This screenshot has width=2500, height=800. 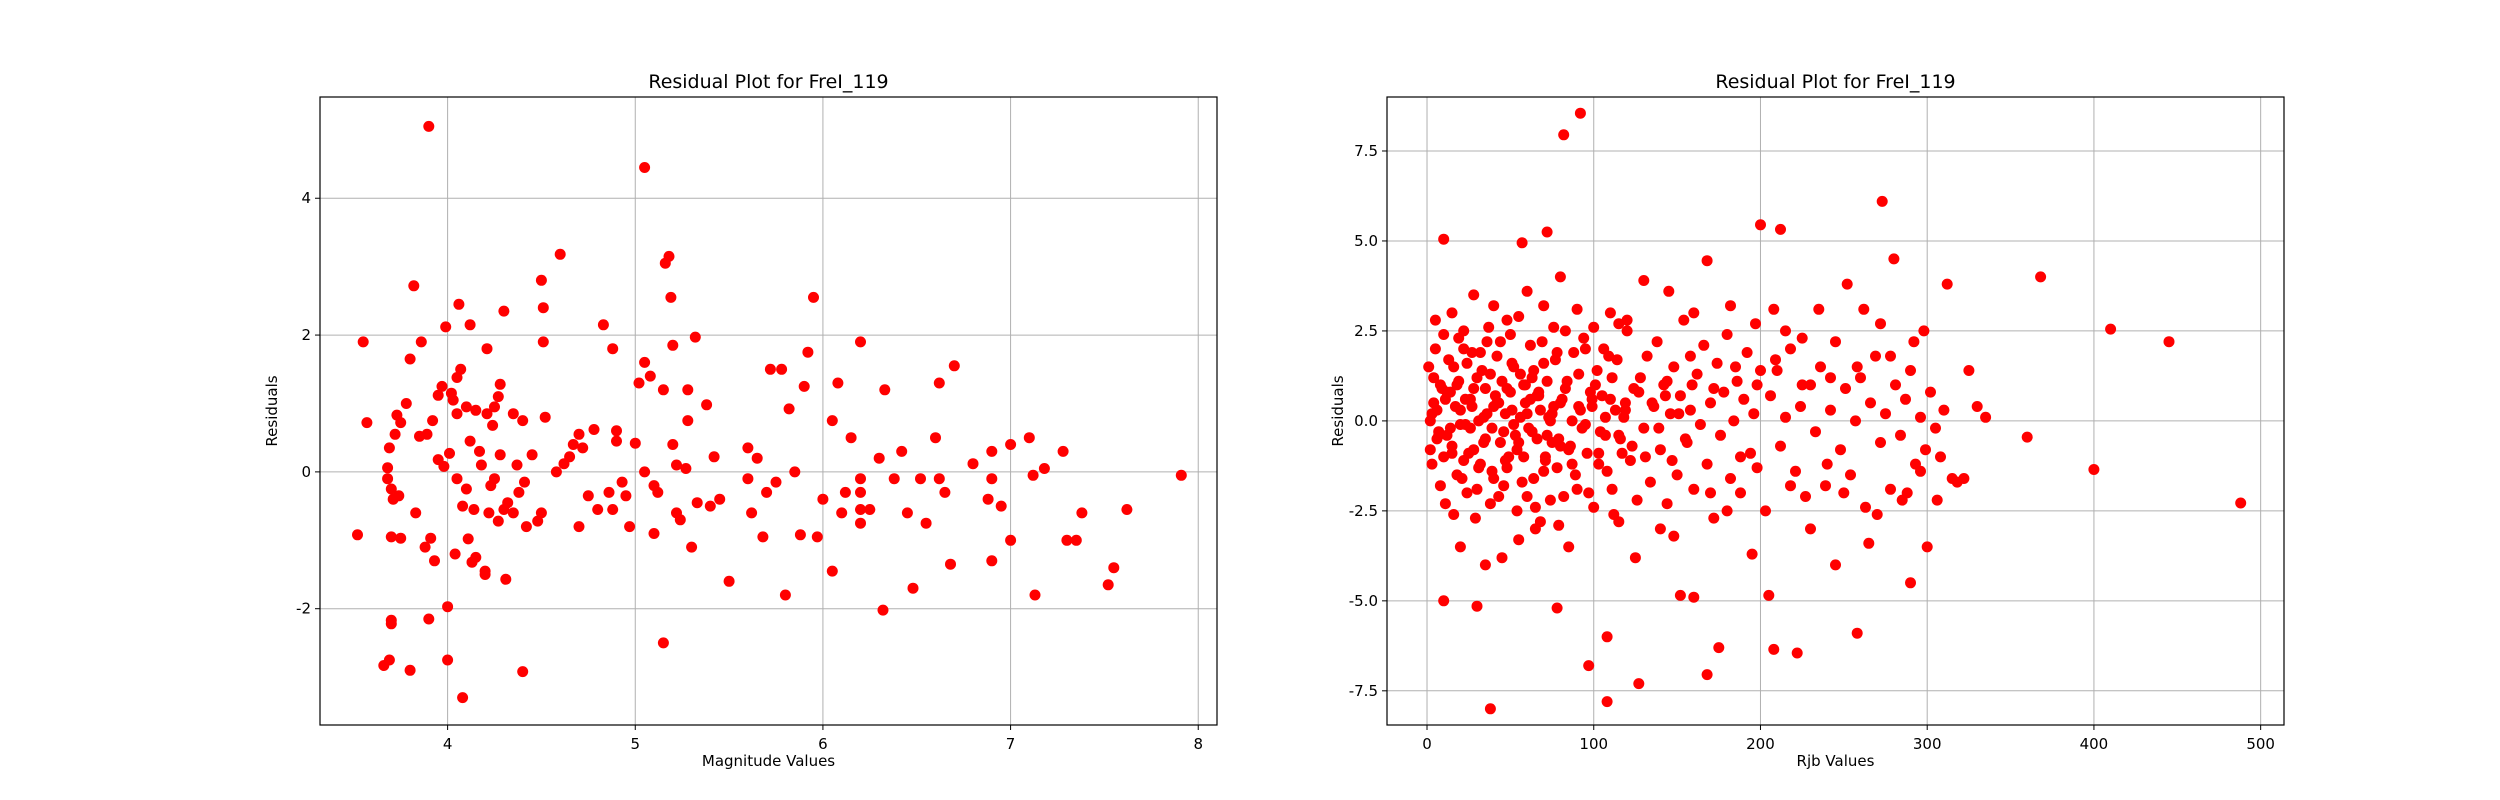 I want to click on x-tick-label: 6, so click(x=823, y=744).